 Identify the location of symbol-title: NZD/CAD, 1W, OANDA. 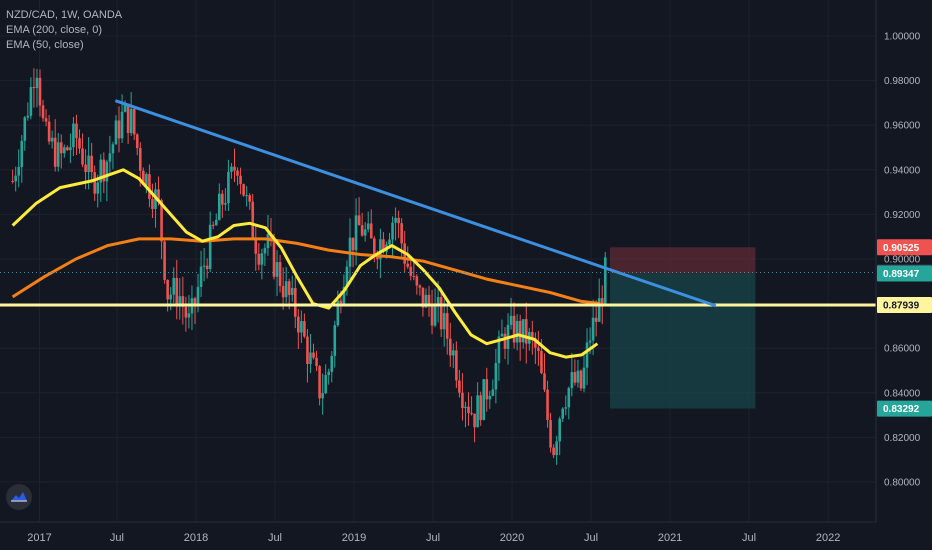
(64, 15).